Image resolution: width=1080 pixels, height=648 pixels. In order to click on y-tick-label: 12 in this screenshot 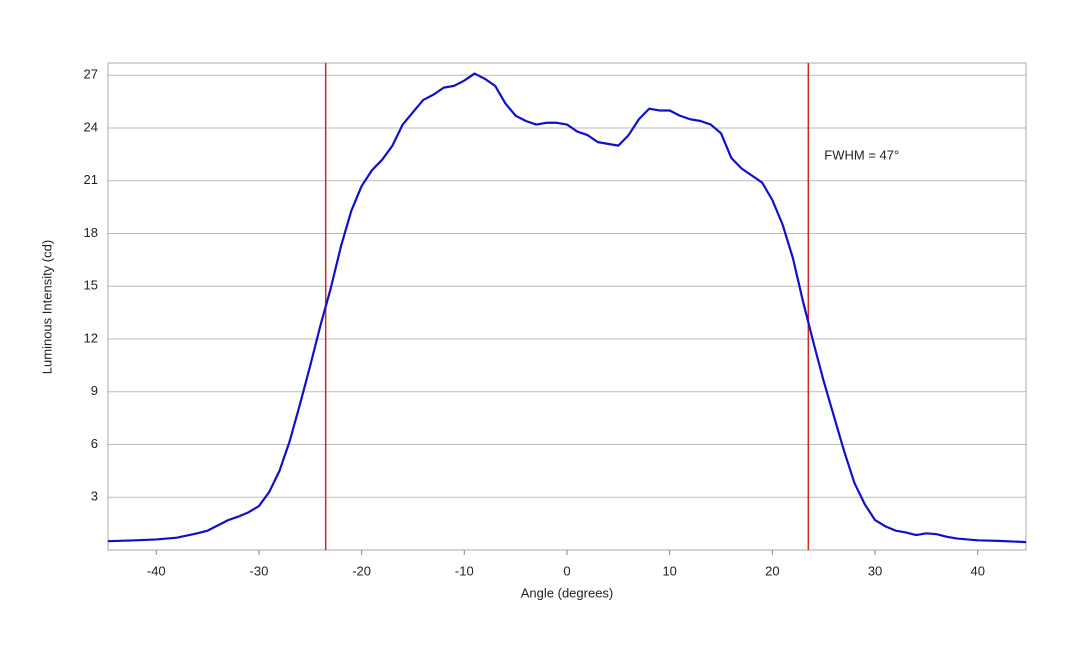, I will do `click(91, 337)`.